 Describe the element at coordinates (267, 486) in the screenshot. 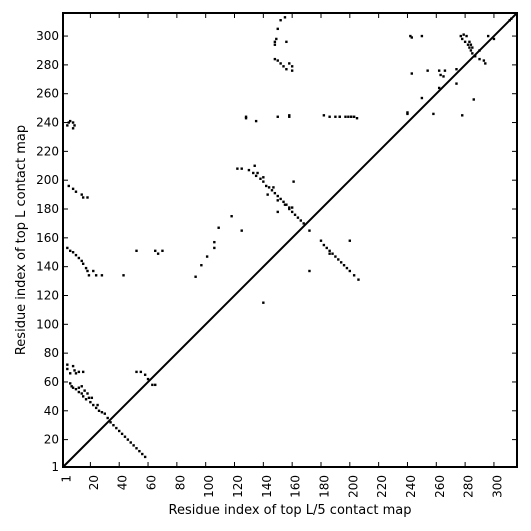

I see `x-tick-label: 140` at that location.